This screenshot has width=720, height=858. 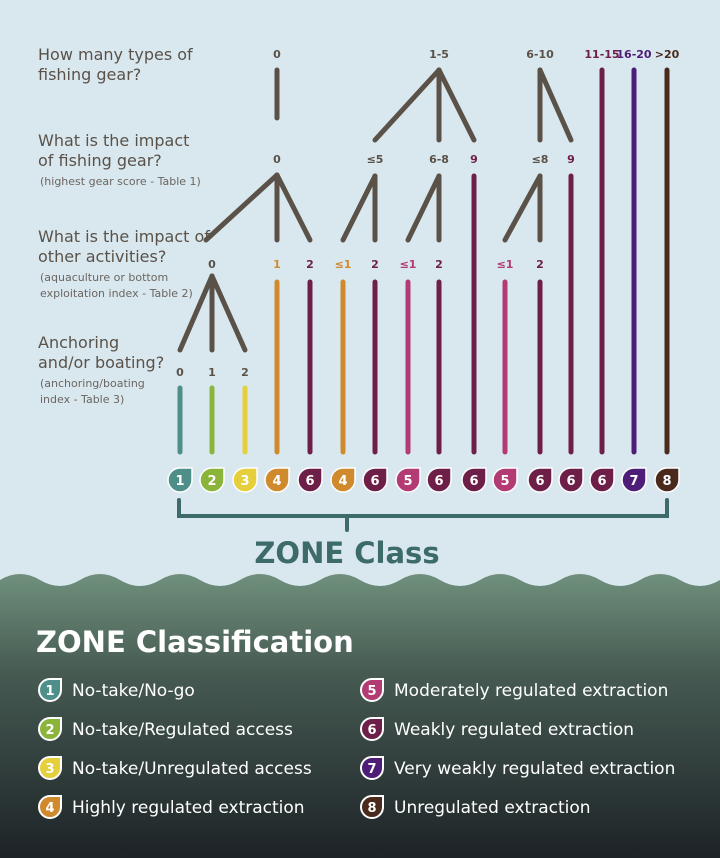 I want to click on label-gear-types-0: 0, so click(x=277, y=54).